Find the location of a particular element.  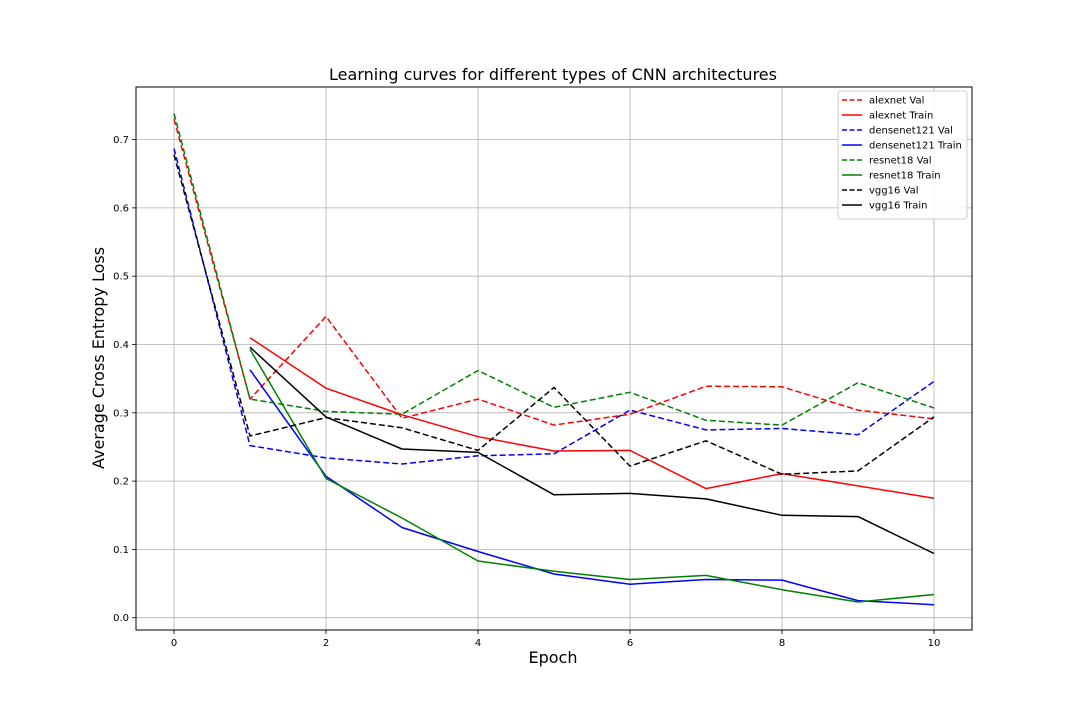

legend-label-alexnet-train: alexnet Train is located at coordinates (901, 116).